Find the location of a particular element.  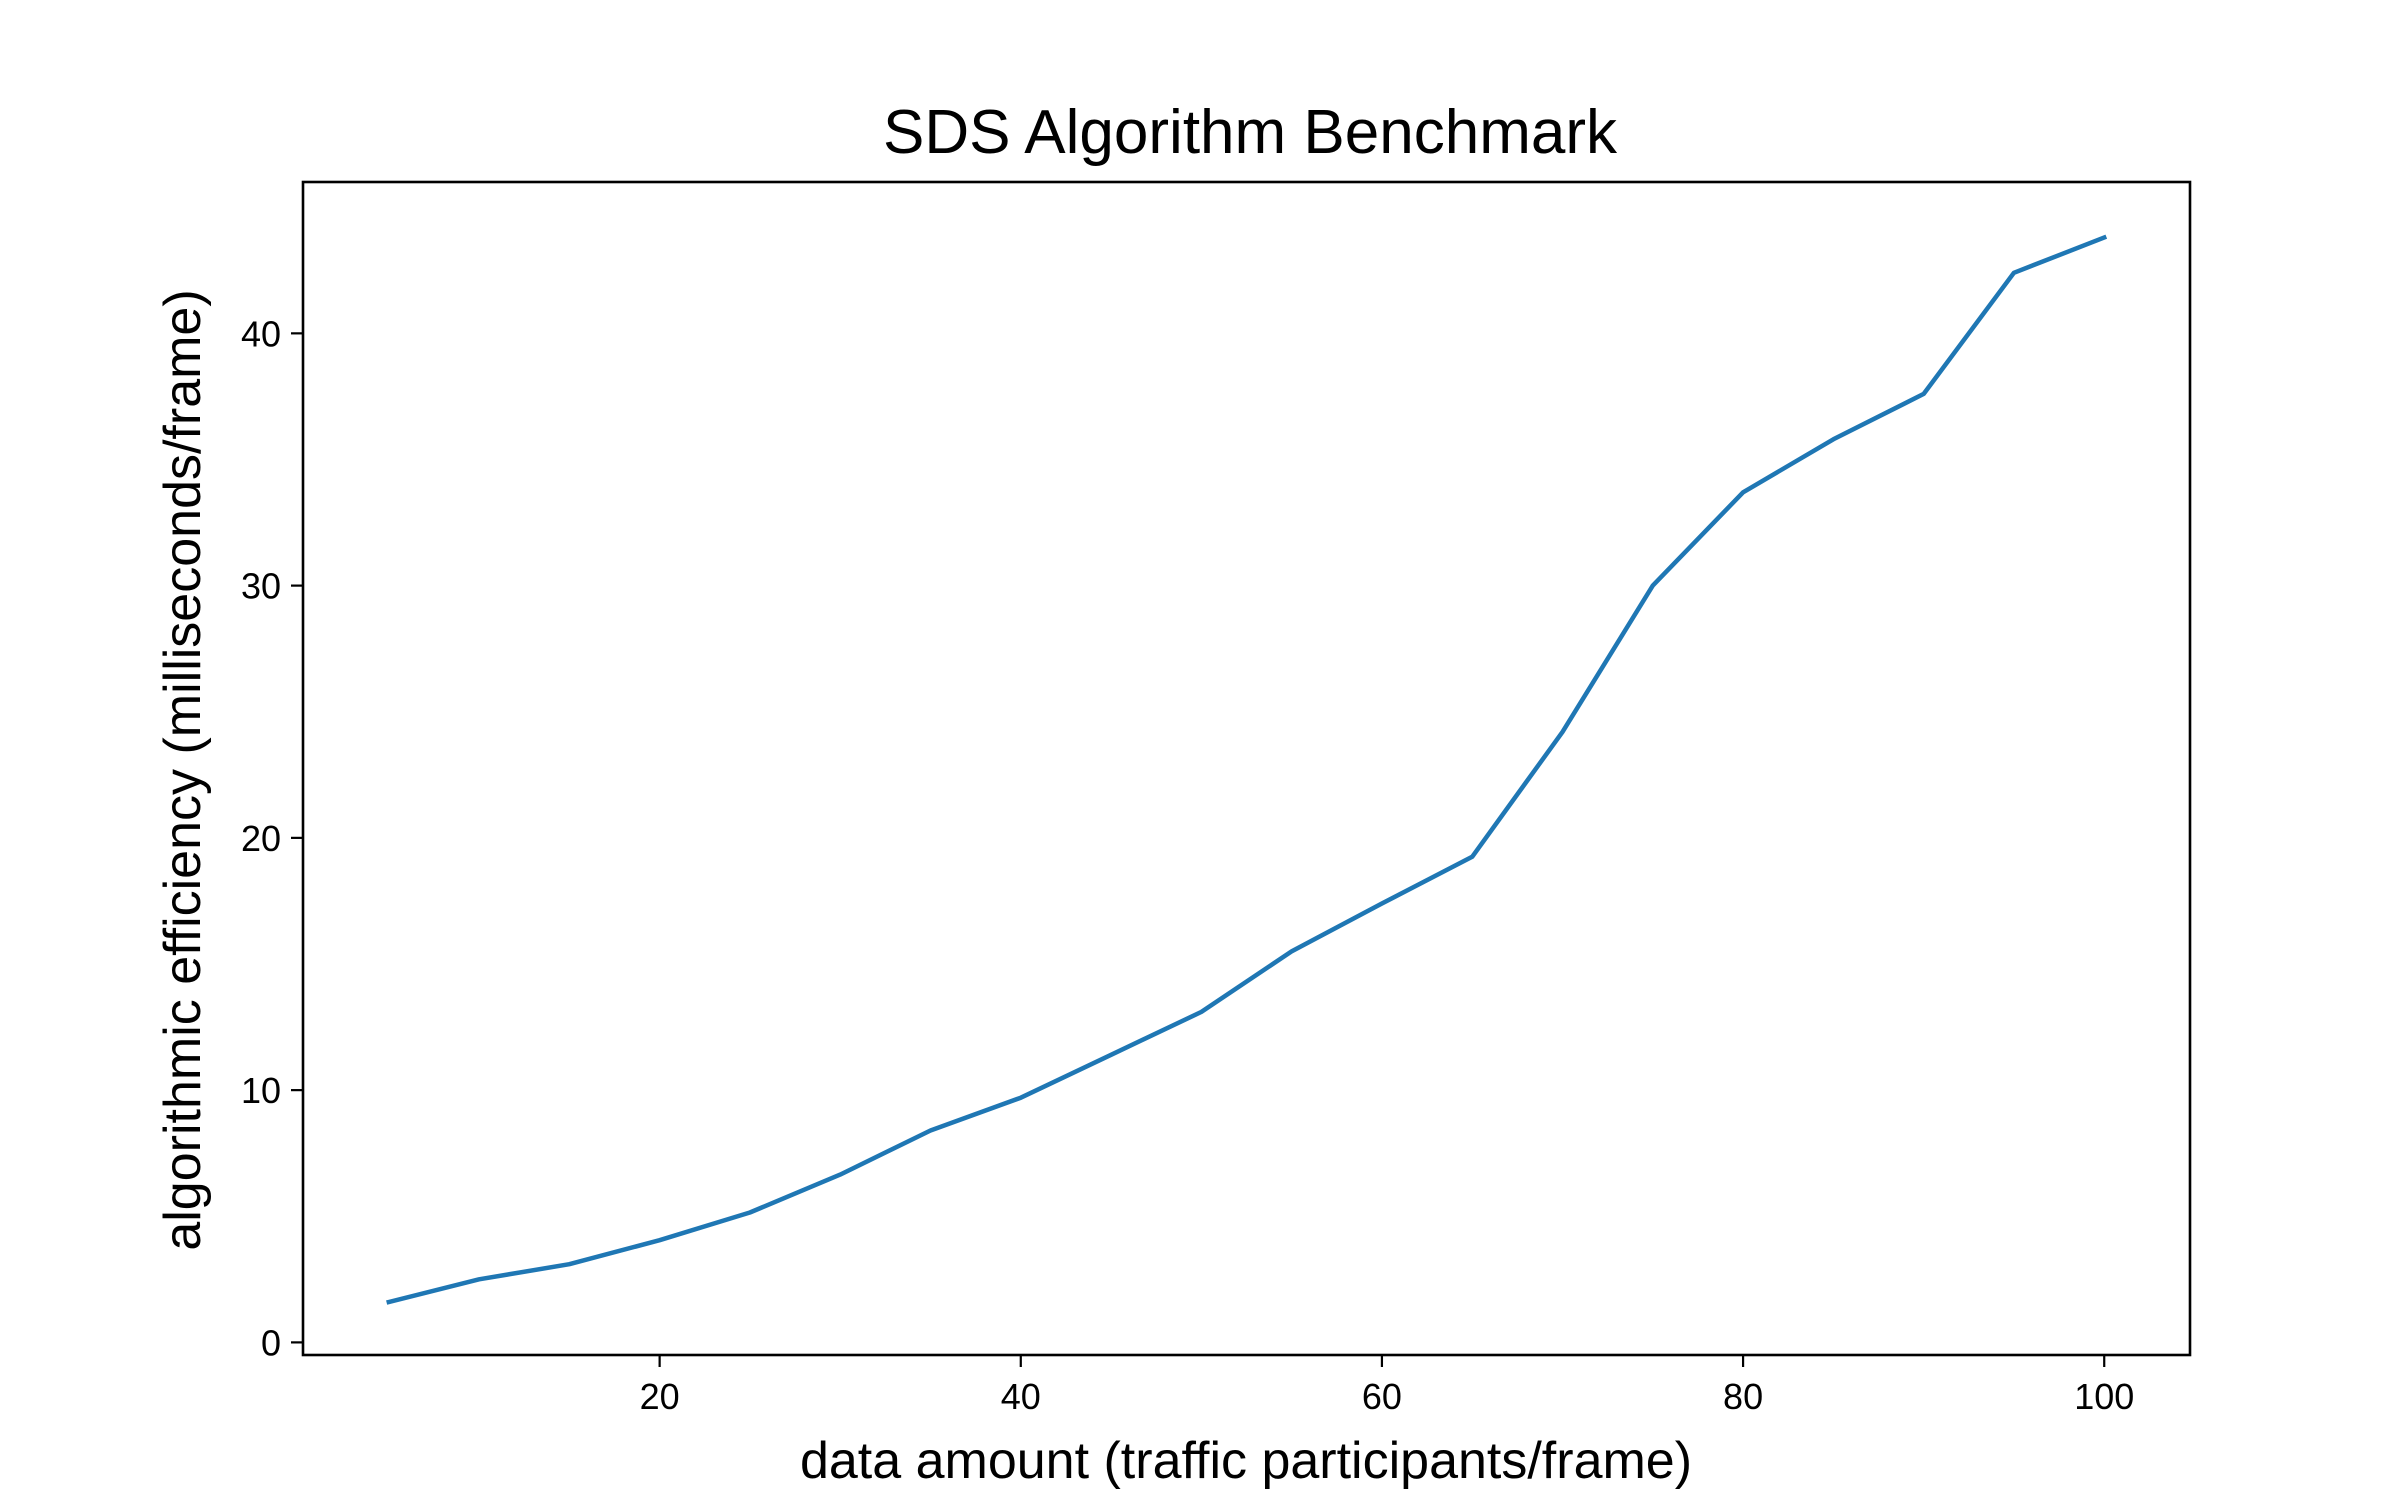

x-tick-label: 100 is located at coordinates (2104, 1396).